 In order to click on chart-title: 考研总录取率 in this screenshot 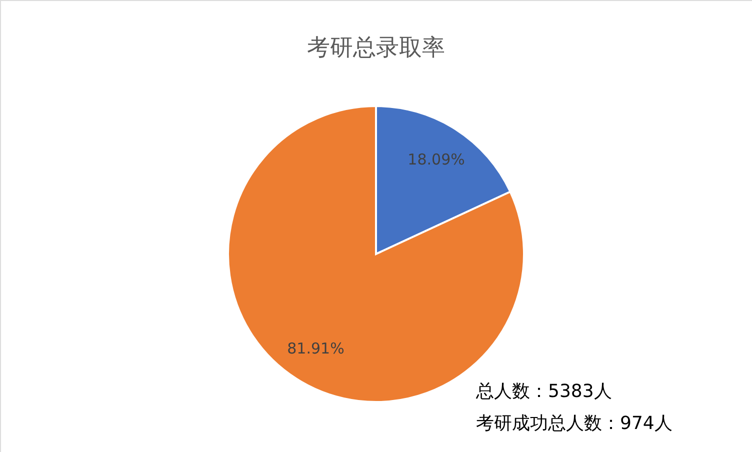, I will do `click(376, 48)`.